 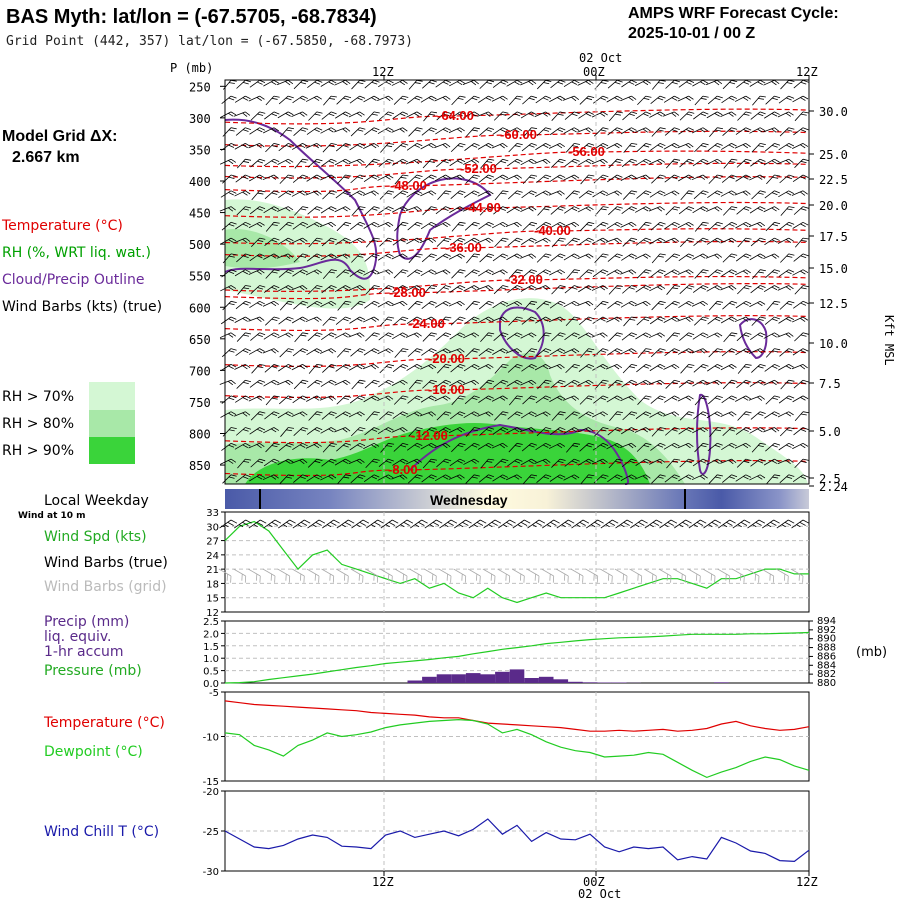 I want to click on legend-wind: Wind Barbs (kts) (true), so click(x=82, y=307).